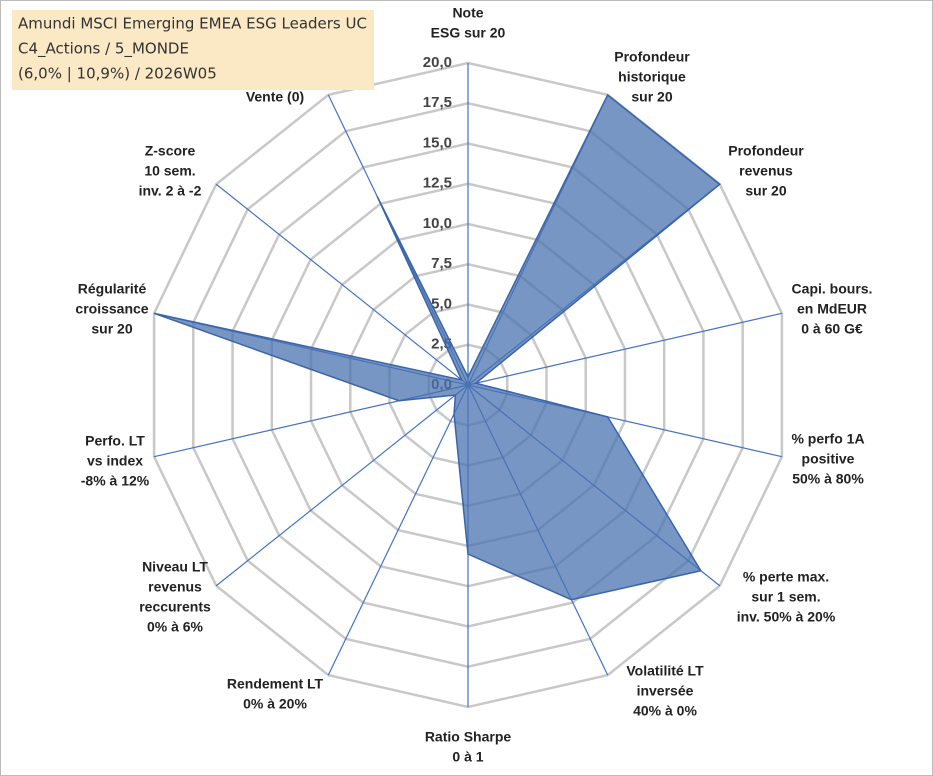  I want to click on category-label: Z-score, so click(170, 151).